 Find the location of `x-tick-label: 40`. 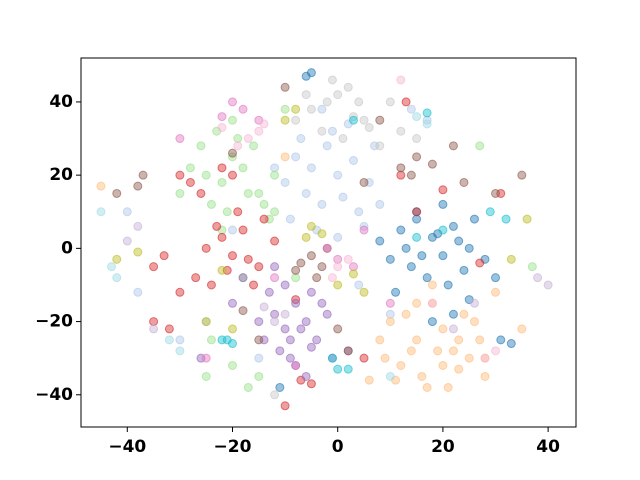

x-tick-label: 40 is located at coordinates (548, 447).